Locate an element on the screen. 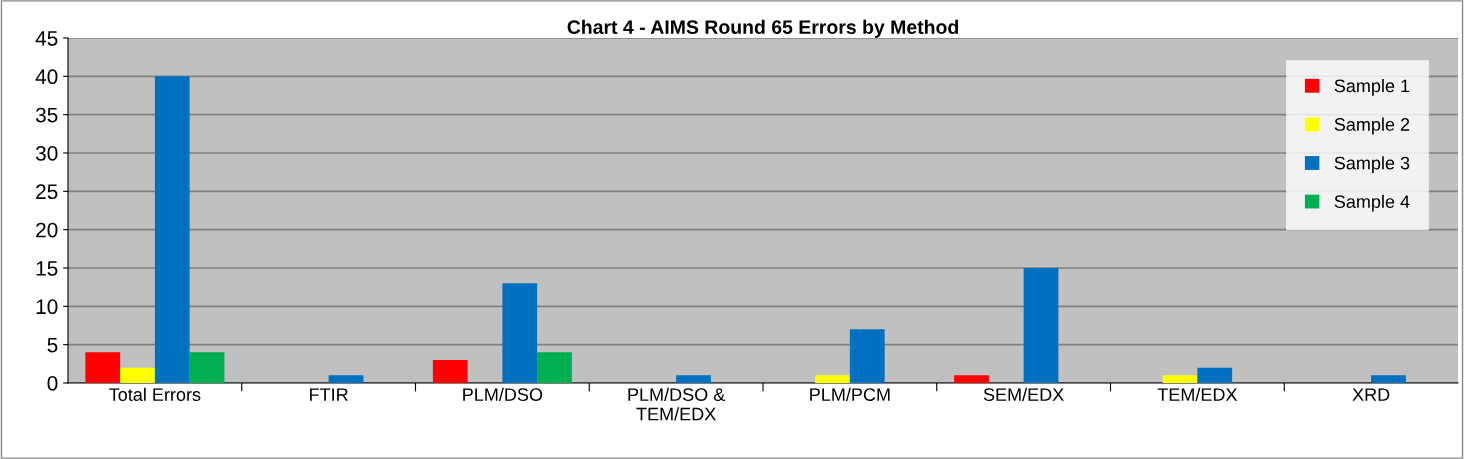  y-tick-label: 20 is located at coordinates (47, 230).